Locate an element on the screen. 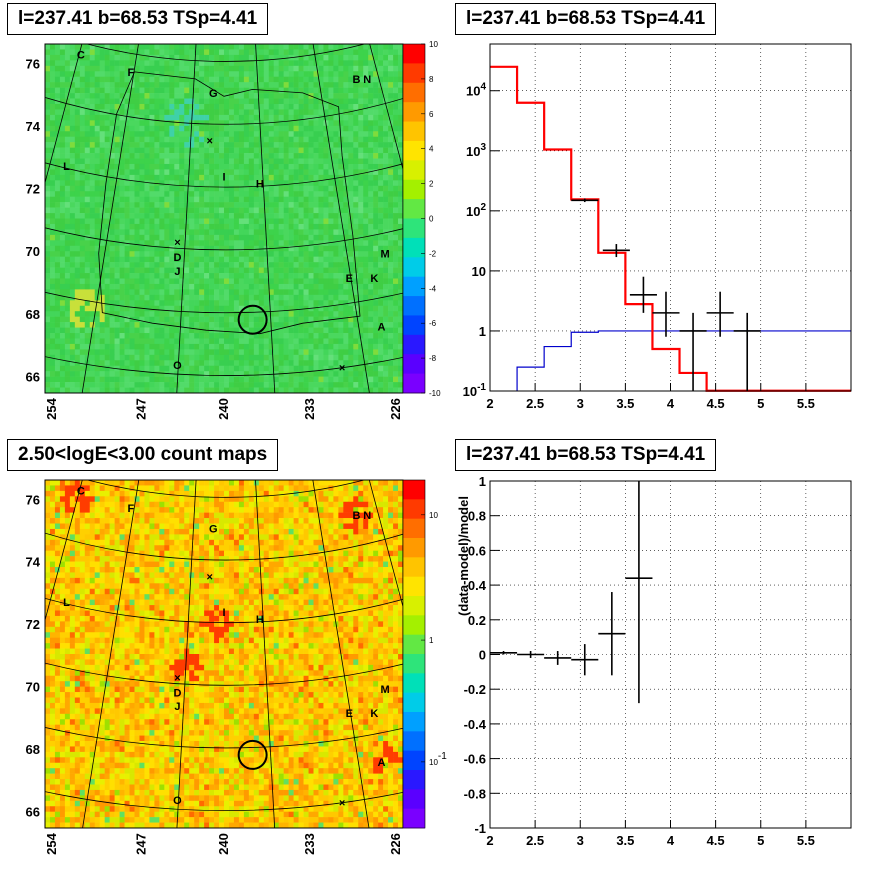 The height and width of the screenshot is (872, 896). x-tick-label: 4.5 is located at coordinates (716, 840).